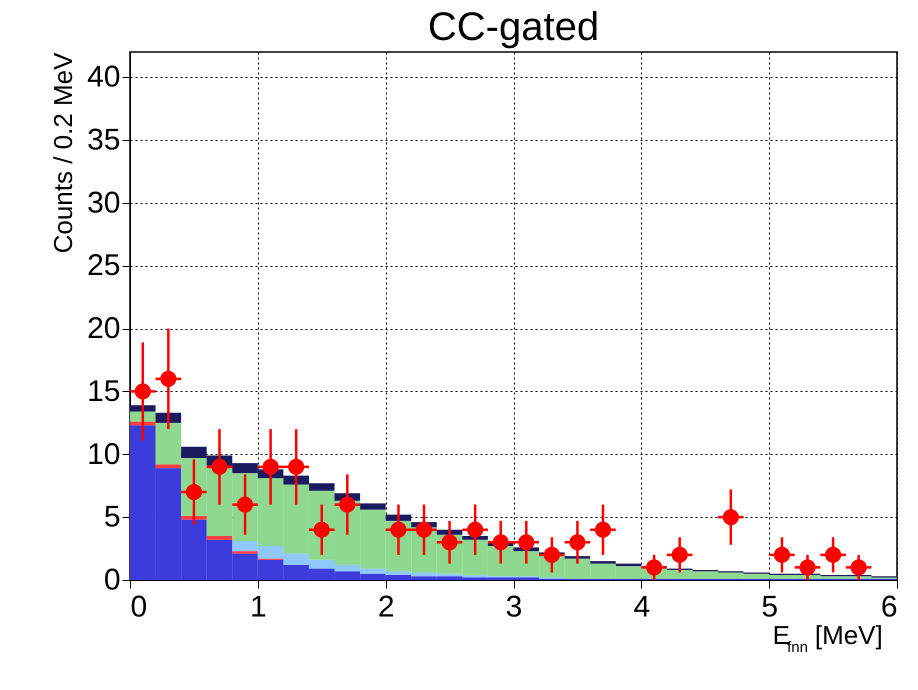 The image size is (918, 690). Describe the element at coordinates (514, 27) in the screenshot. I see `chart-title: CC-gated` at that location.